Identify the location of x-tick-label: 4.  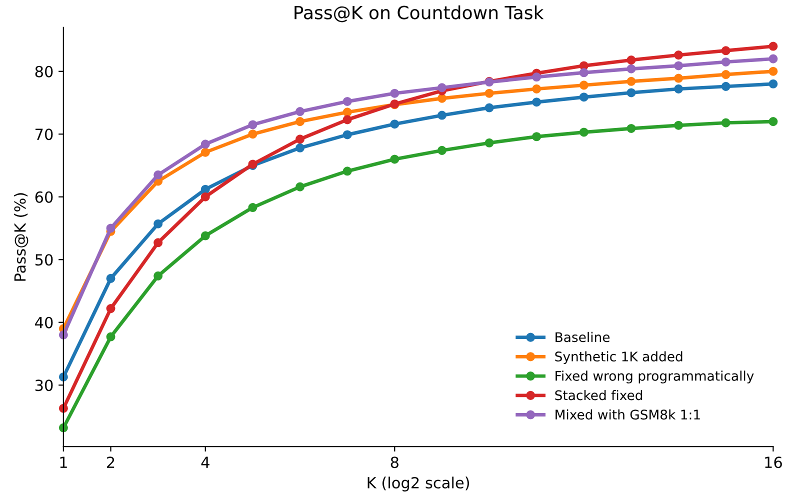
(205, 462).